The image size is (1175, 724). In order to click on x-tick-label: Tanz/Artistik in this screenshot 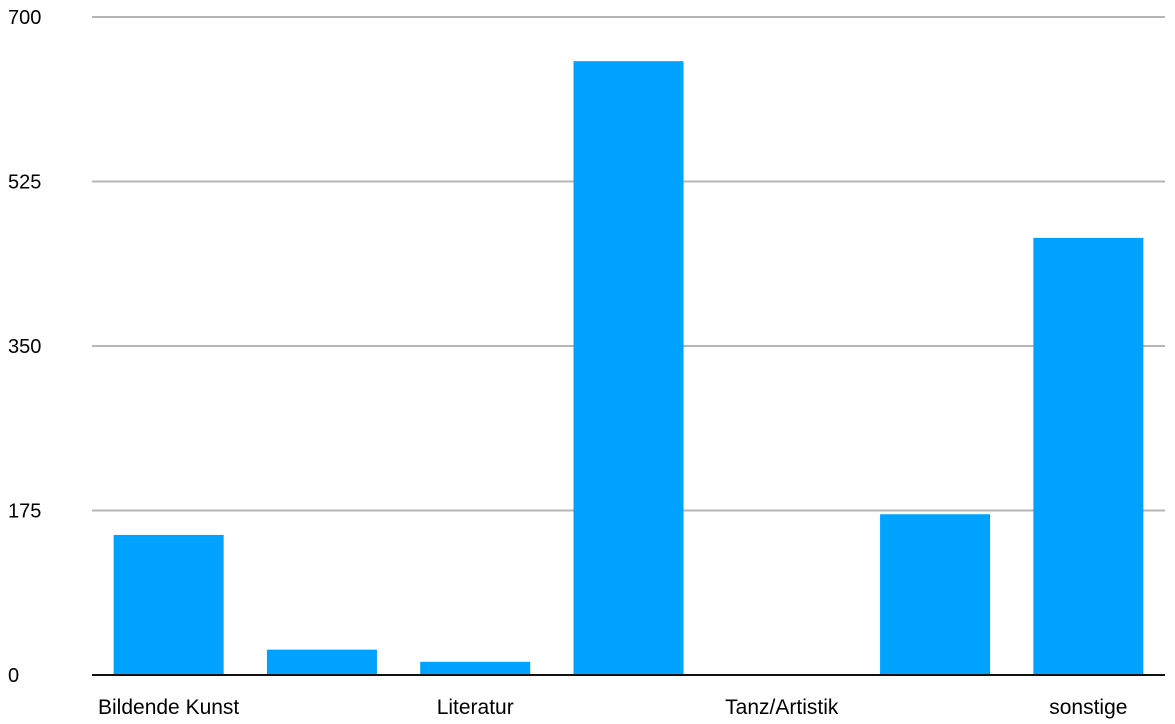, I will do `click(782, 707)`.